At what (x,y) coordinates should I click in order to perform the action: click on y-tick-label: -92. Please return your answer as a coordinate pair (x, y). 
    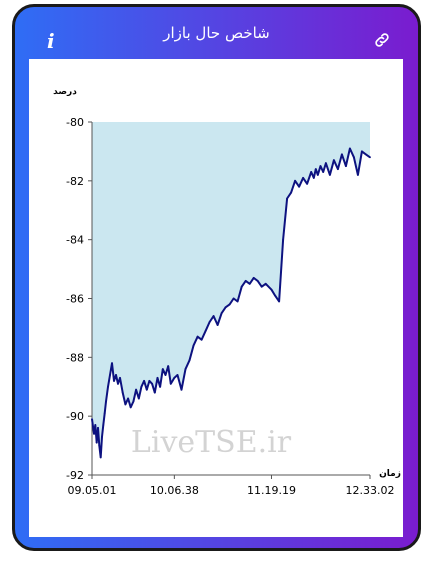
    Looking at the image, I should click on (75, 475).